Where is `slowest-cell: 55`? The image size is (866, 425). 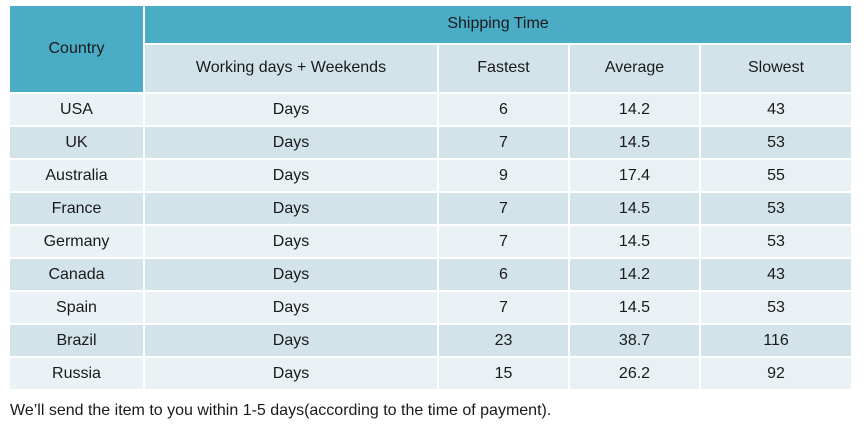 slowest-cell: 55 is located at coordinates (776, 175).